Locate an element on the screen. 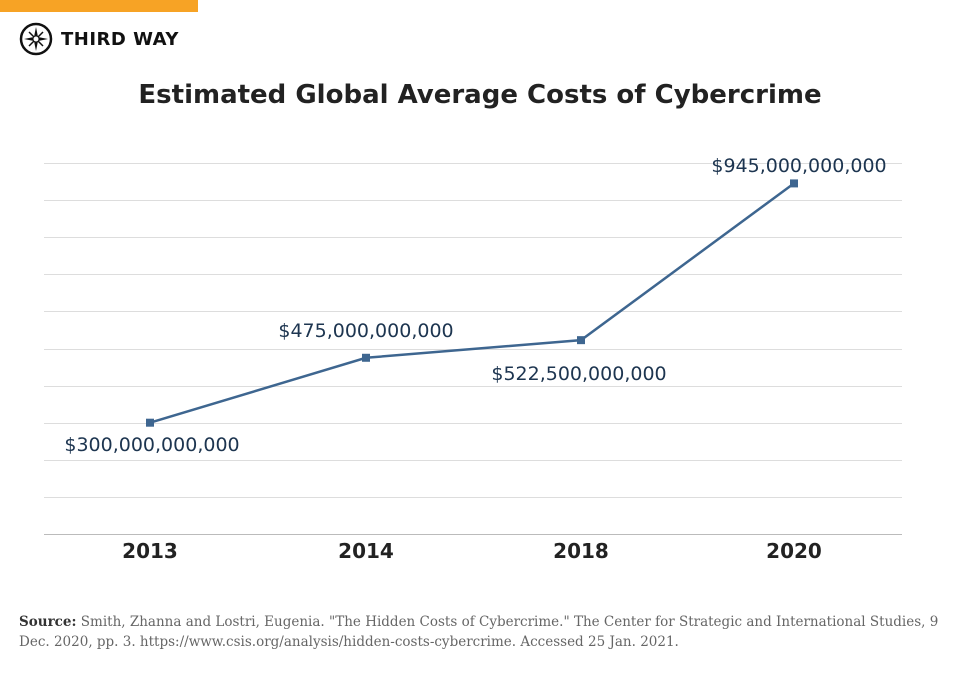 Image resolution: width=960 pixels, height=676 pixels. accent-bar is located at coordinates (99, 6).